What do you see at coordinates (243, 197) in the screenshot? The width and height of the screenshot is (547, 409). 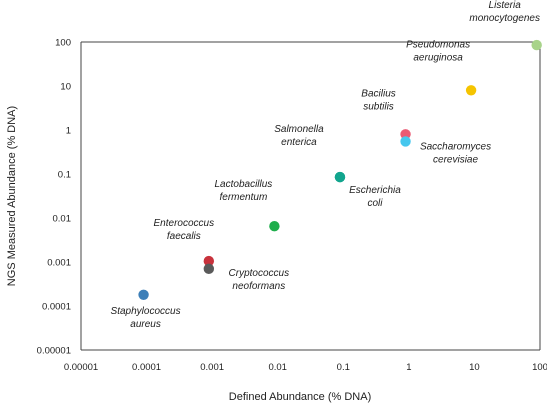 I see `point-label: fermentum` at bounding box center [243, 197].